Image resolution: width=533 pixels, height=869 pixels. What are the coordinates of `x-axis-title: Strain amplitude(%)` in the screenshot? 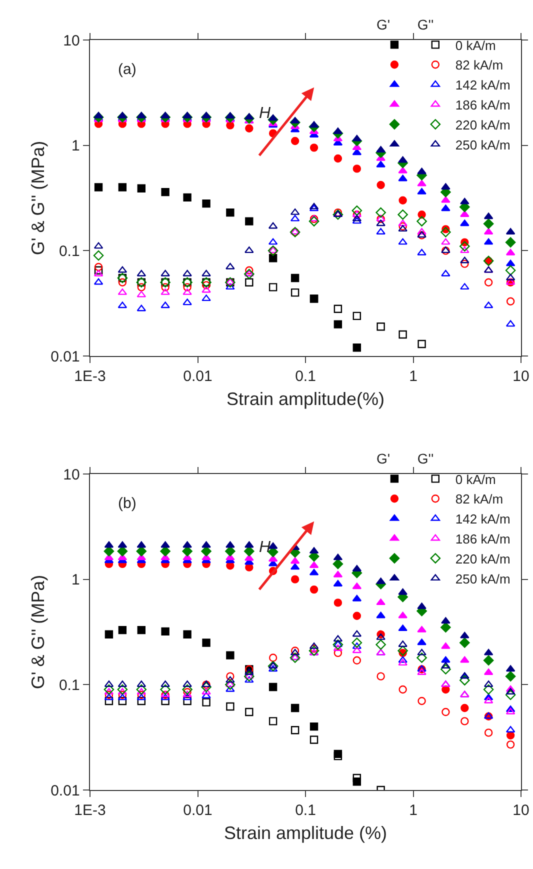 It's located at (305, 399).